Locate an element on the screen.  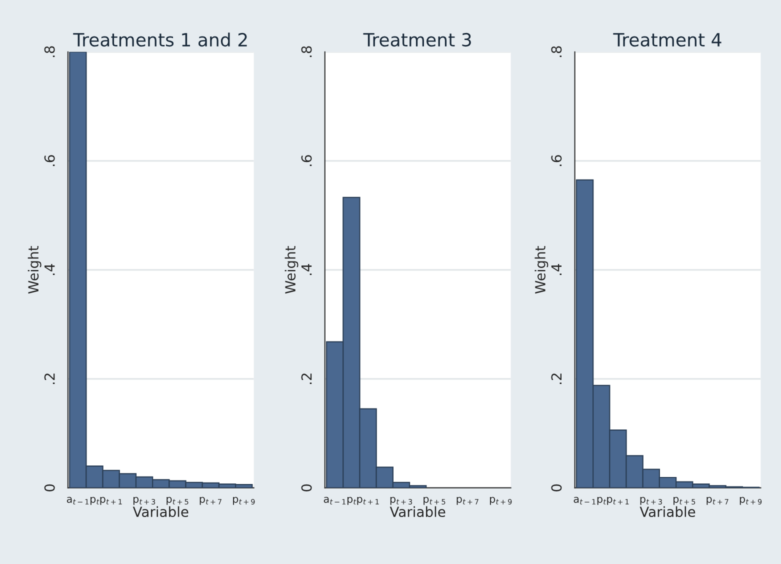
chart-title: Treatments 1 and 2 is located at coordinates (160, 39).